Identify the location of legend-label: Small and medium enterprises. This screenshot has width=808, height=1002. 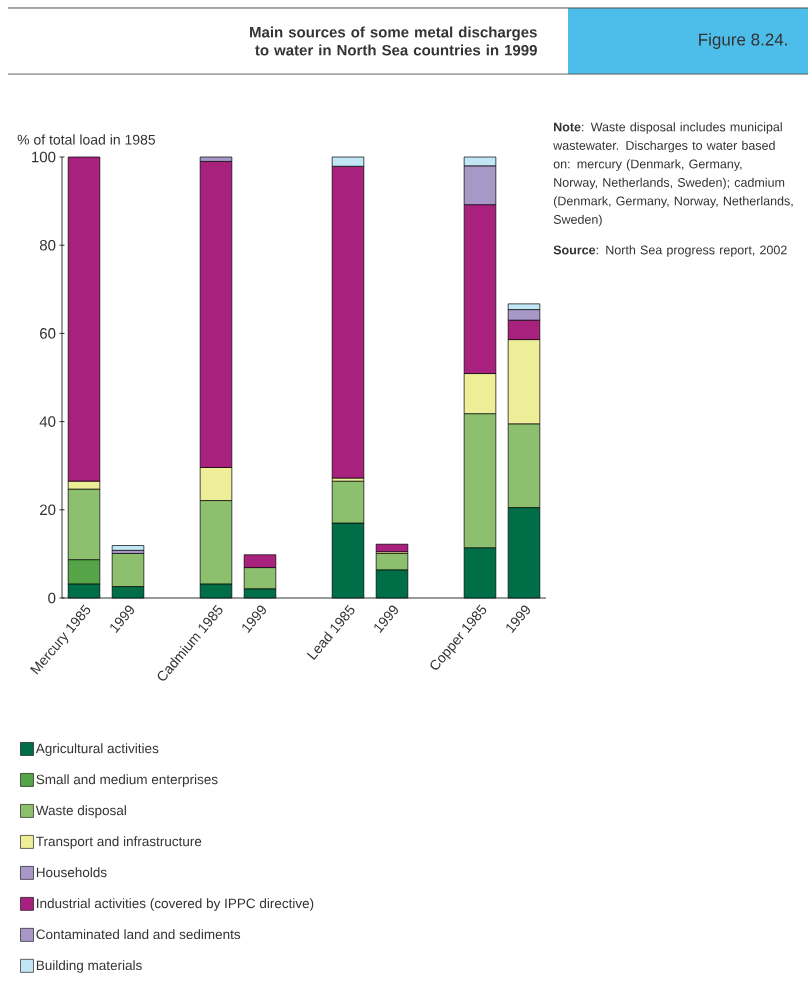
(127, 780).